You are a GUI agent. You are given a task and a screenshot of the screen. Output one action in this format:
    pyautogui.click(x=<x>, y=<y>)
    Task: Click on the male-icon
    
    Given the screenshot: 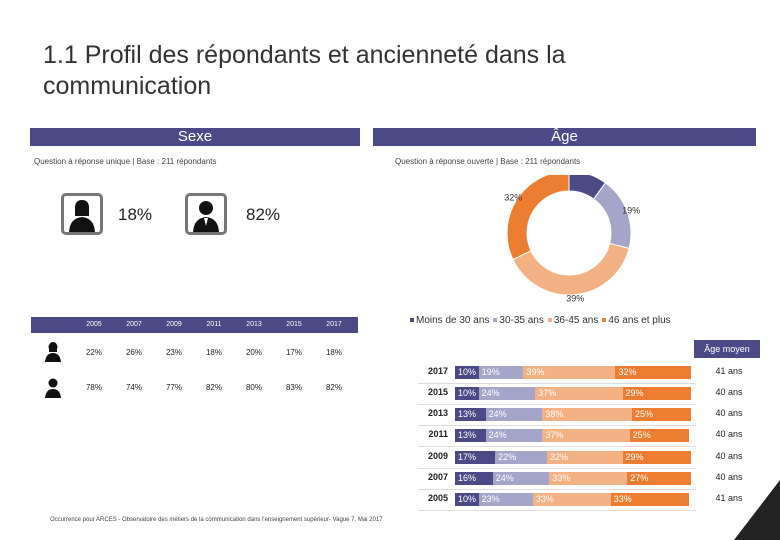 What is the action you would take?
    pyautogui.click(x=206, y=214)
    